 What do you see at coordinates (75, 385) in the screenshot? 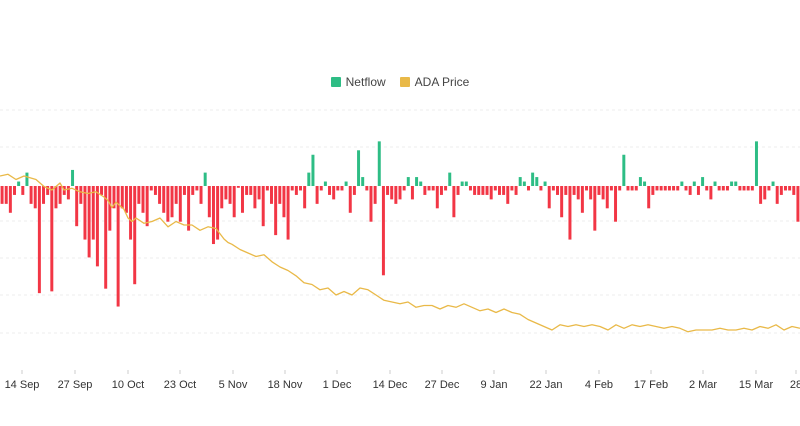
I see `x-tick-label: 27 Sep` at bounding box center [75, 385].